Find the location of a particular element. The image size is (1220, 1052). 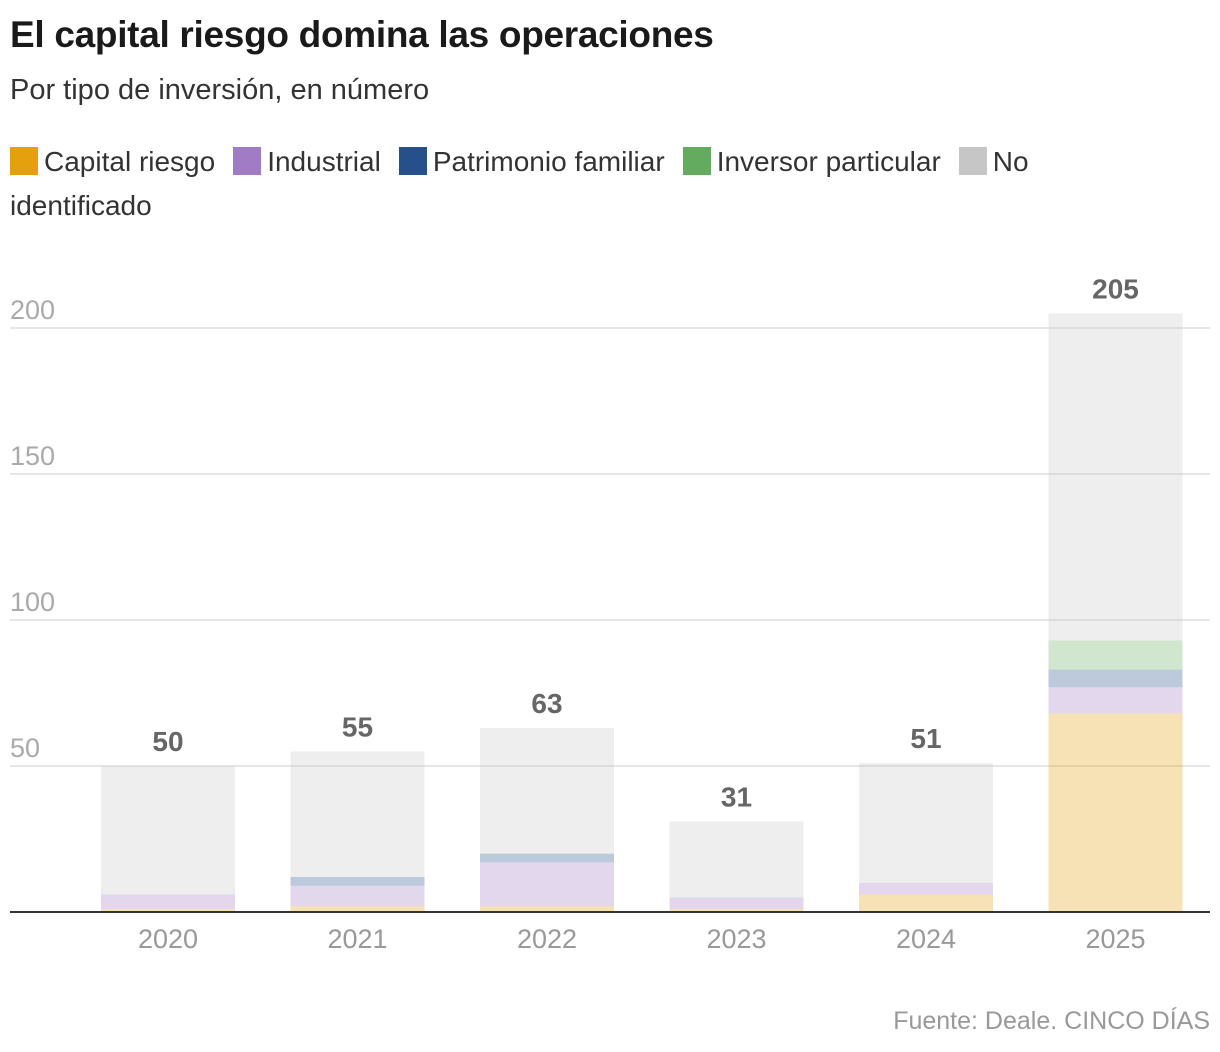

bar-total-label: 205 is located at coordinates (1115, 288).